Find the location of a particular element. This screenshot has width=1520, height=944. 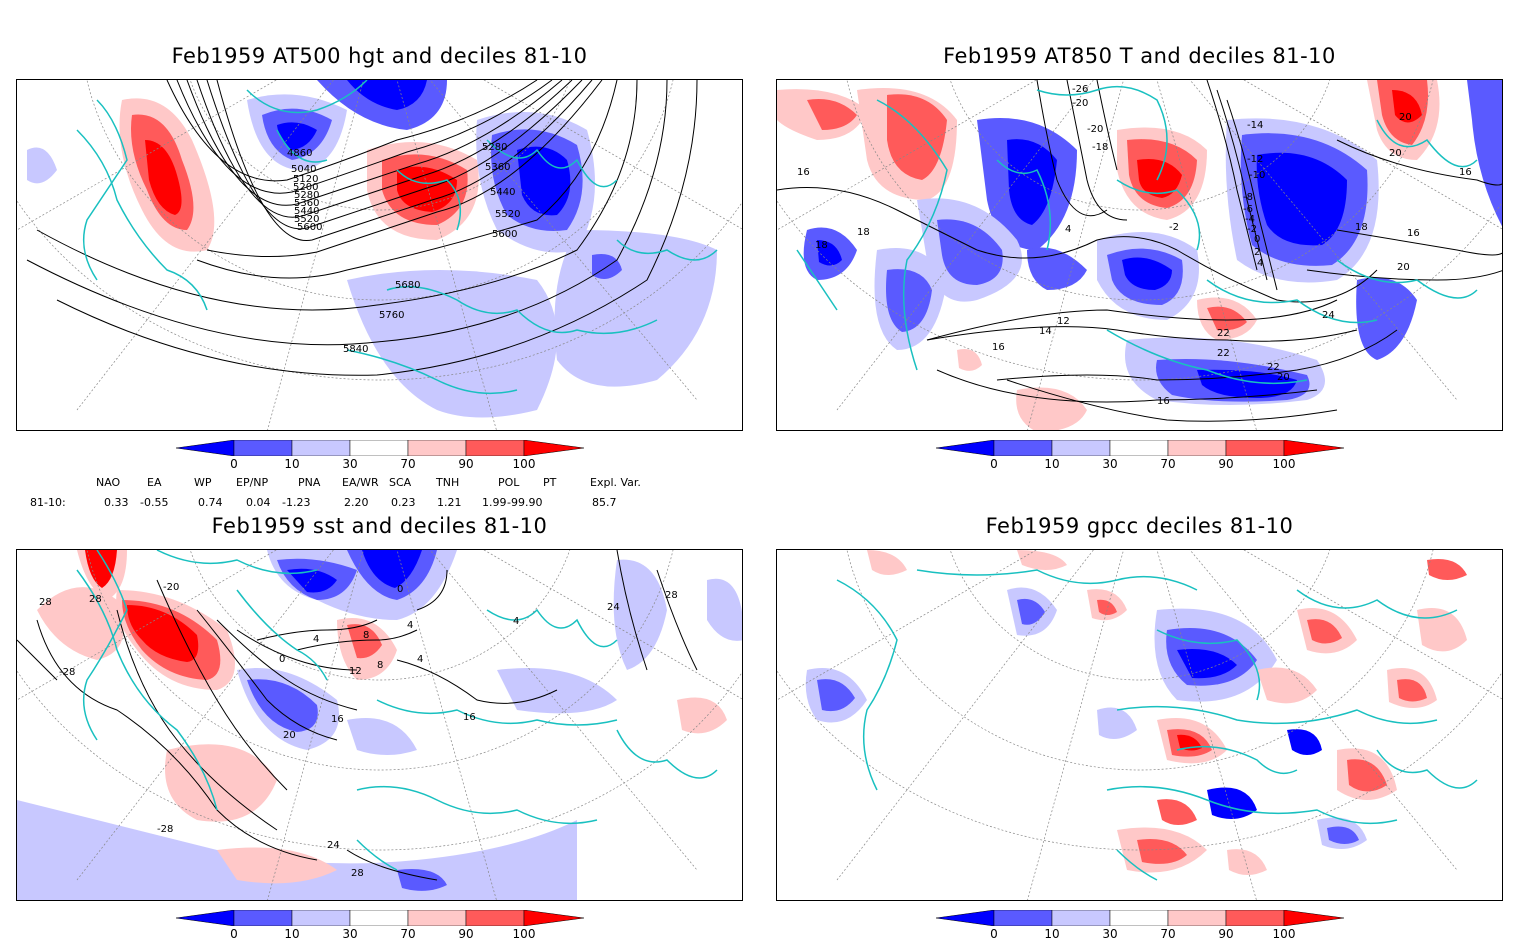

precipitation-deciles is located at coordinates (1136, 712).